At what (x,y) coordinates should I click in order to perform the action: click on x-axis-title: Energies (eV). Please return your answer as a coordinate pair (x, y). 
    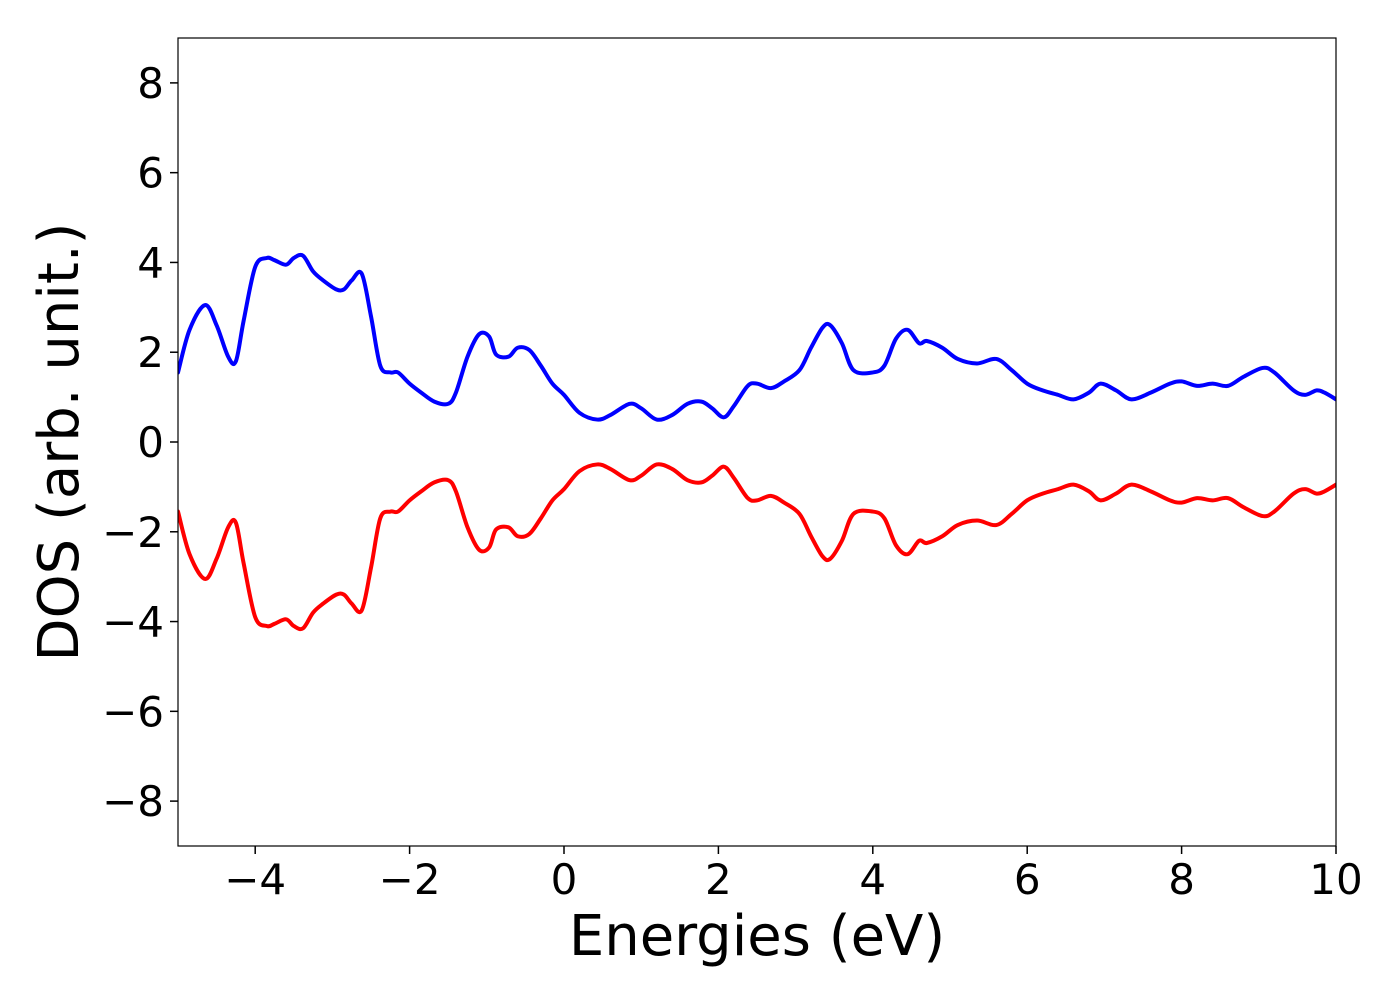
    Looking at the image, I should click on (757, 936).